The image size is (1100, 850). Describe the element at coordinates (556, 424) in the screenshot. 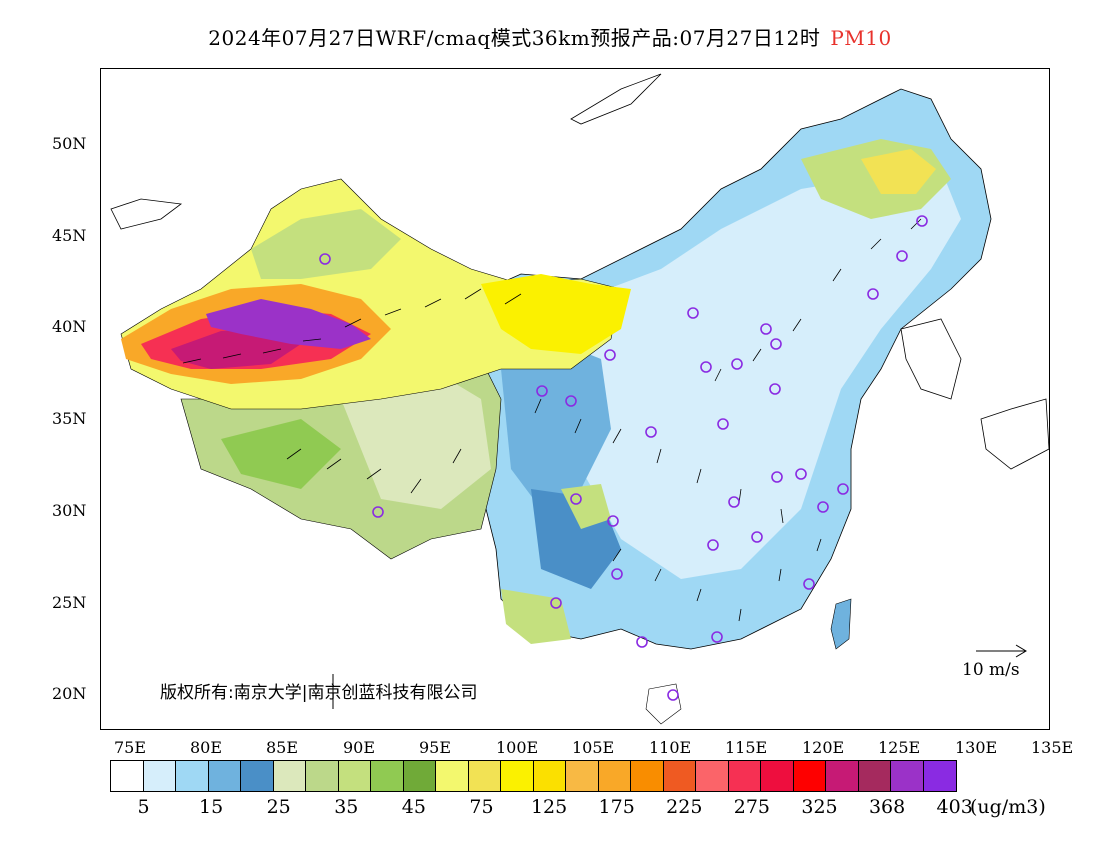

I see `central-blue-patch` at that location.